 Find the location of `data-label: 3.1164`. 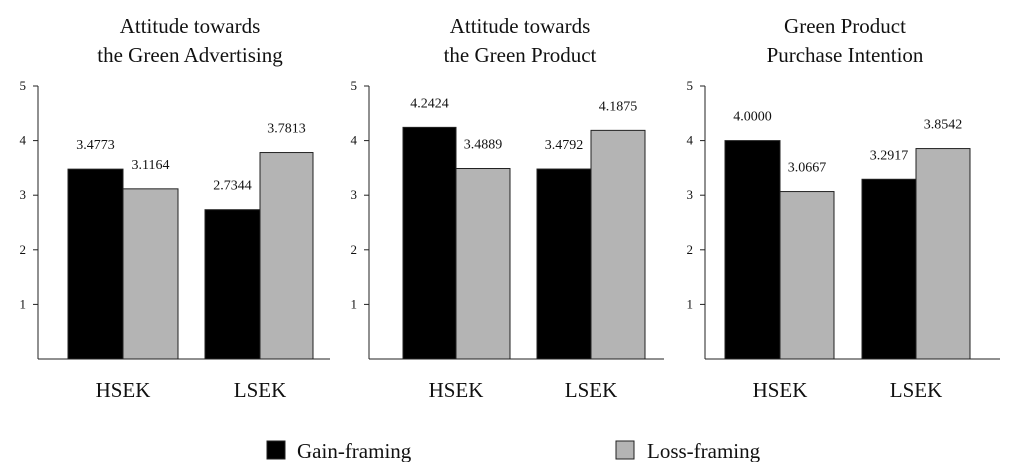

data-label: 3.1164 is located at coordinates (151, 165).